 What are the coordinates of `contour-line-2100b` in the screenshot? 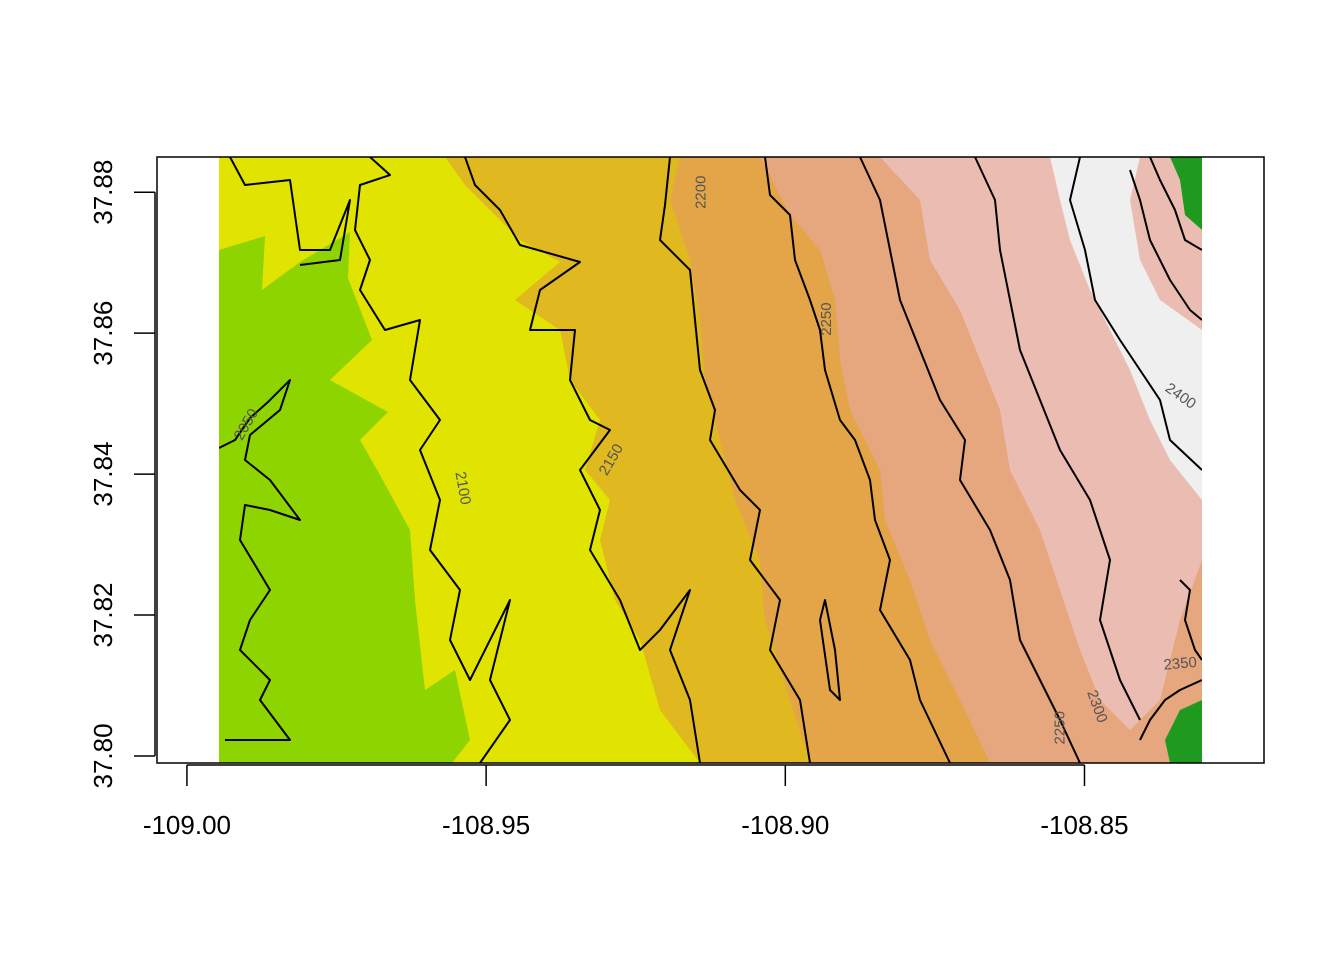 It's located at (290, 211).